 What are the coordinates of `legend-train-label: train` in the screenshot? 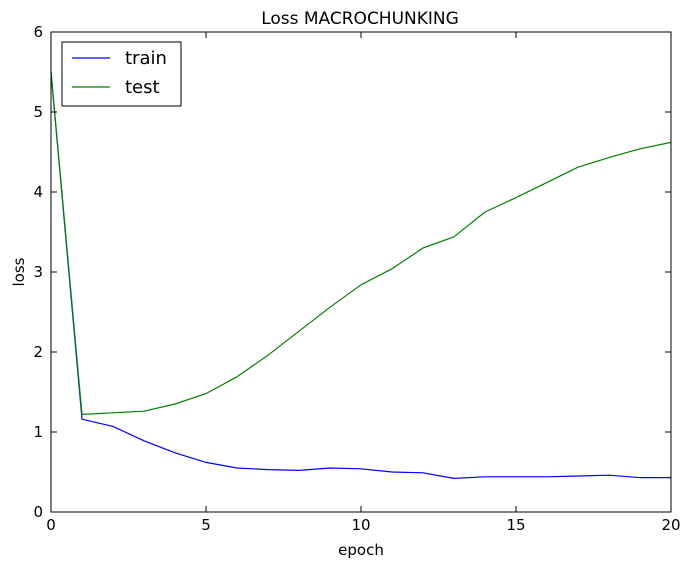 It's located at (146, 58).